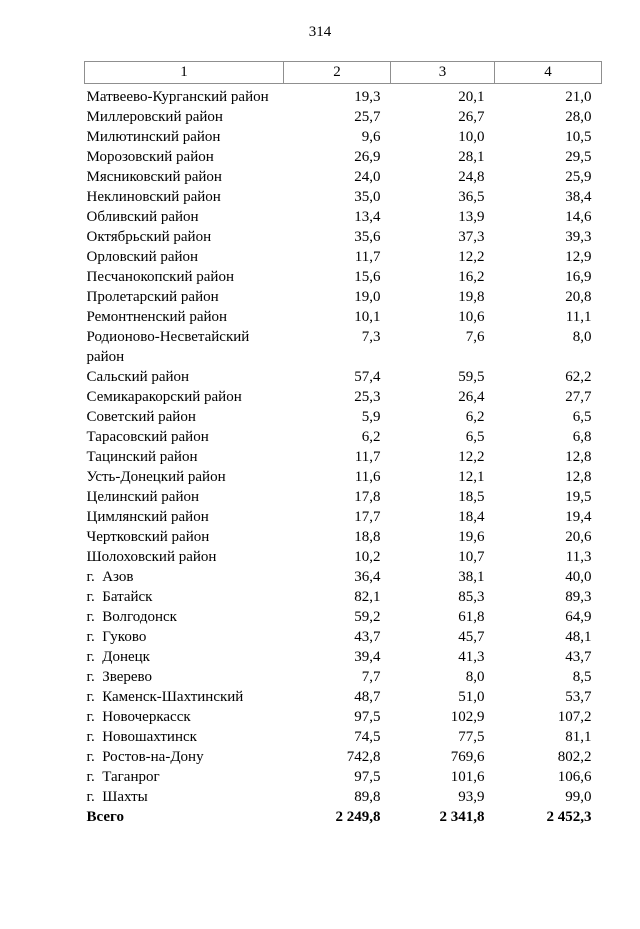 This screenshot has width=640, height=929. What do you see at coordinates (578, 577) in the screenshot?
I see `value-cell: 40,0` at bounding box center [578, 577].